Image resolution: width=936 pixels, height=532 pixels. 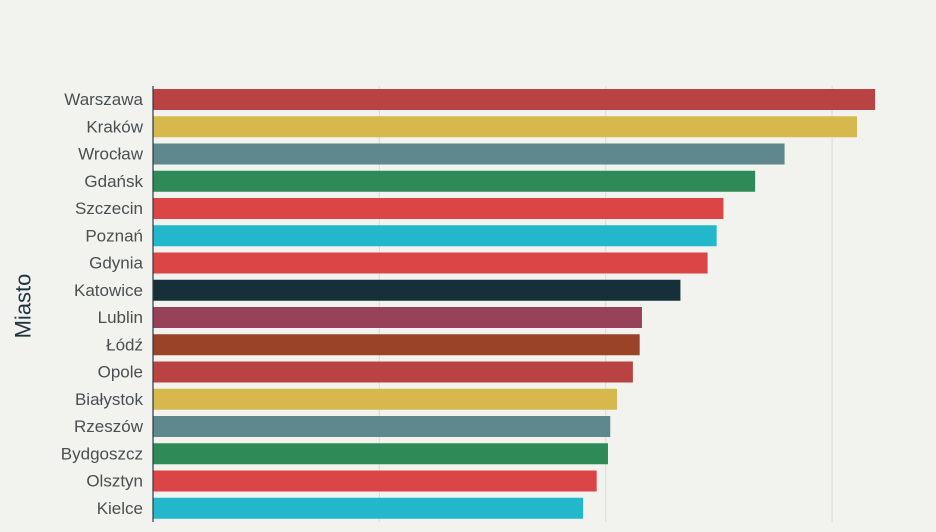 What do you see at coordinates (114, 126) in the screenshot?
I see `category-label: Kraków` at bounding box center [114, 126].